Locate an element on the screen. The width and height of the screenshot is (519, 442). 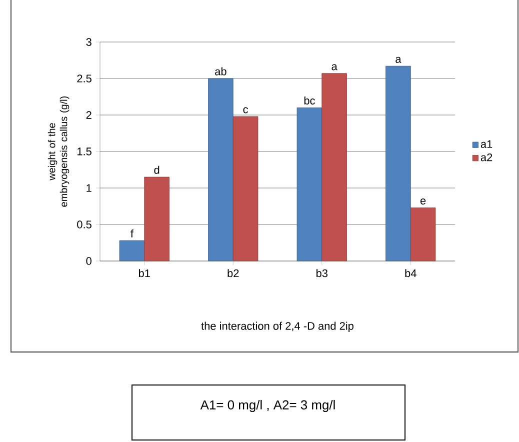
y-axis-title: weight of the embryogensis callus (g/l) is located at coordinates (59, 151).